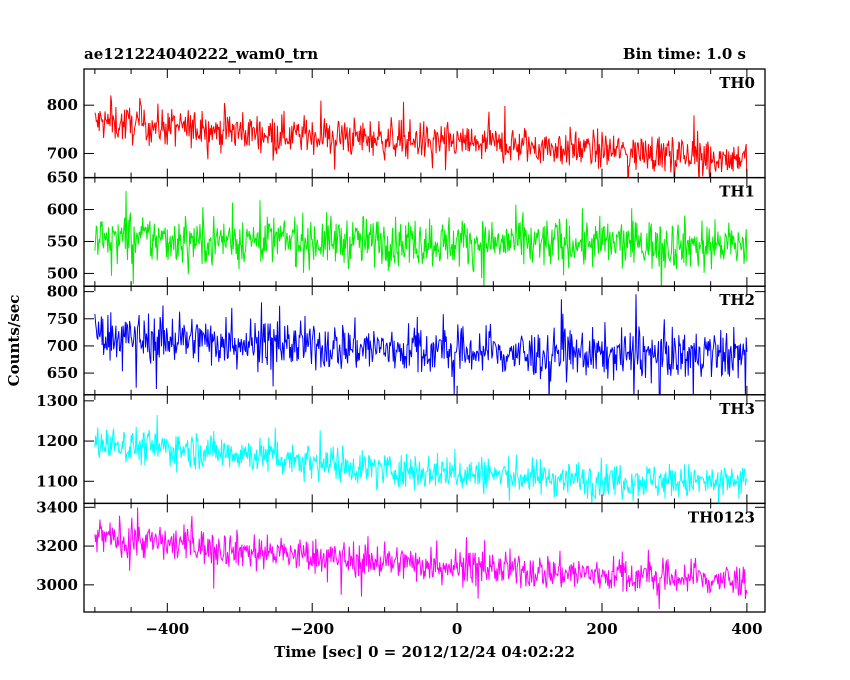 Image resolution: width=850 pixels, height=680 pixels. I want to click on x-axis-label: Time [sec] 0 = 2012/12/24 04:02:22, so click(424, 652).